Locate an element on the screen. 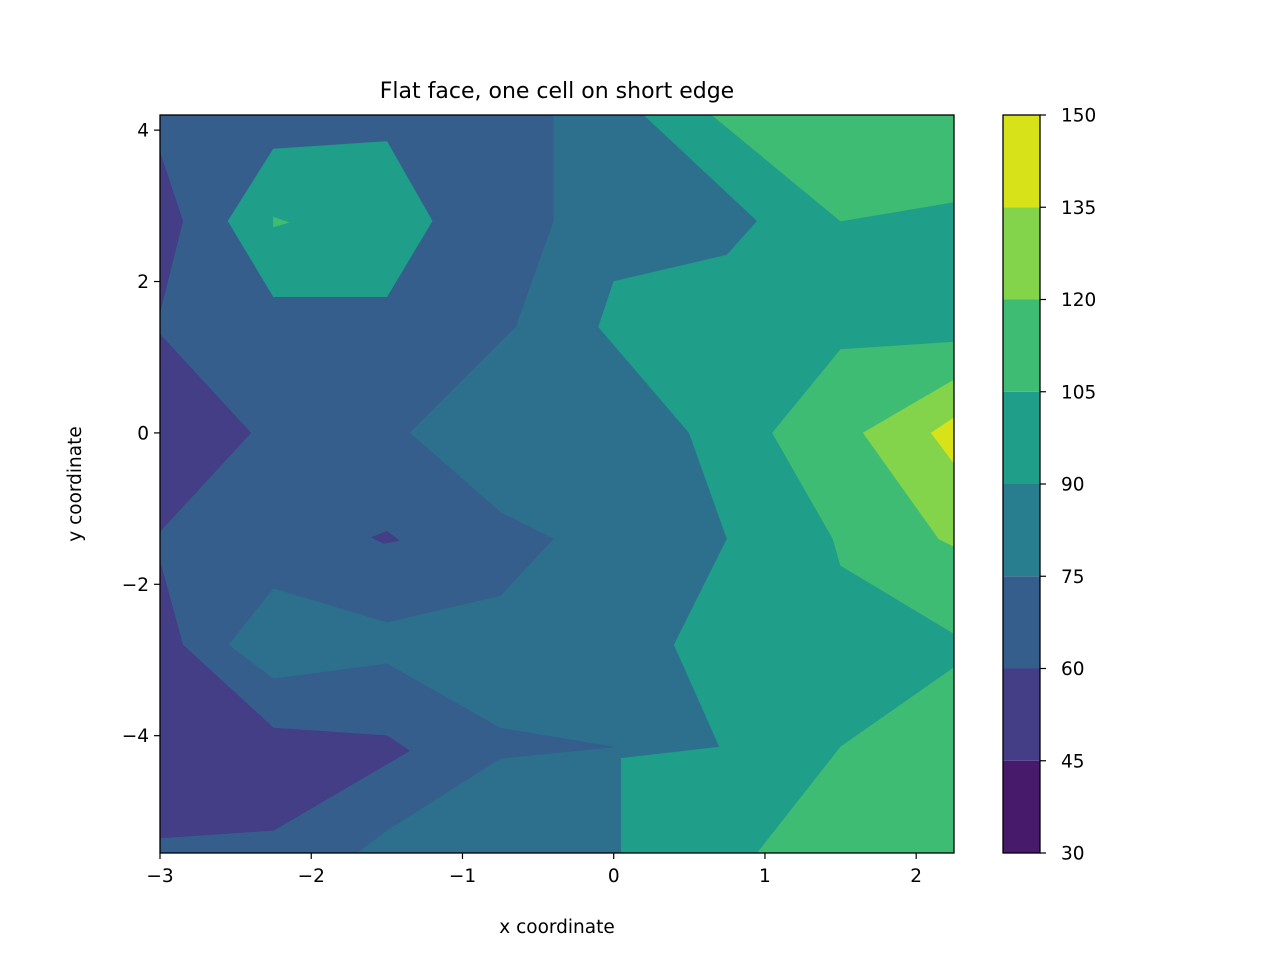 Image resolution: width=1280 pixels, height=960 pixels. colorbar-tick-label: 60 is located at coordinates (1073, 669).